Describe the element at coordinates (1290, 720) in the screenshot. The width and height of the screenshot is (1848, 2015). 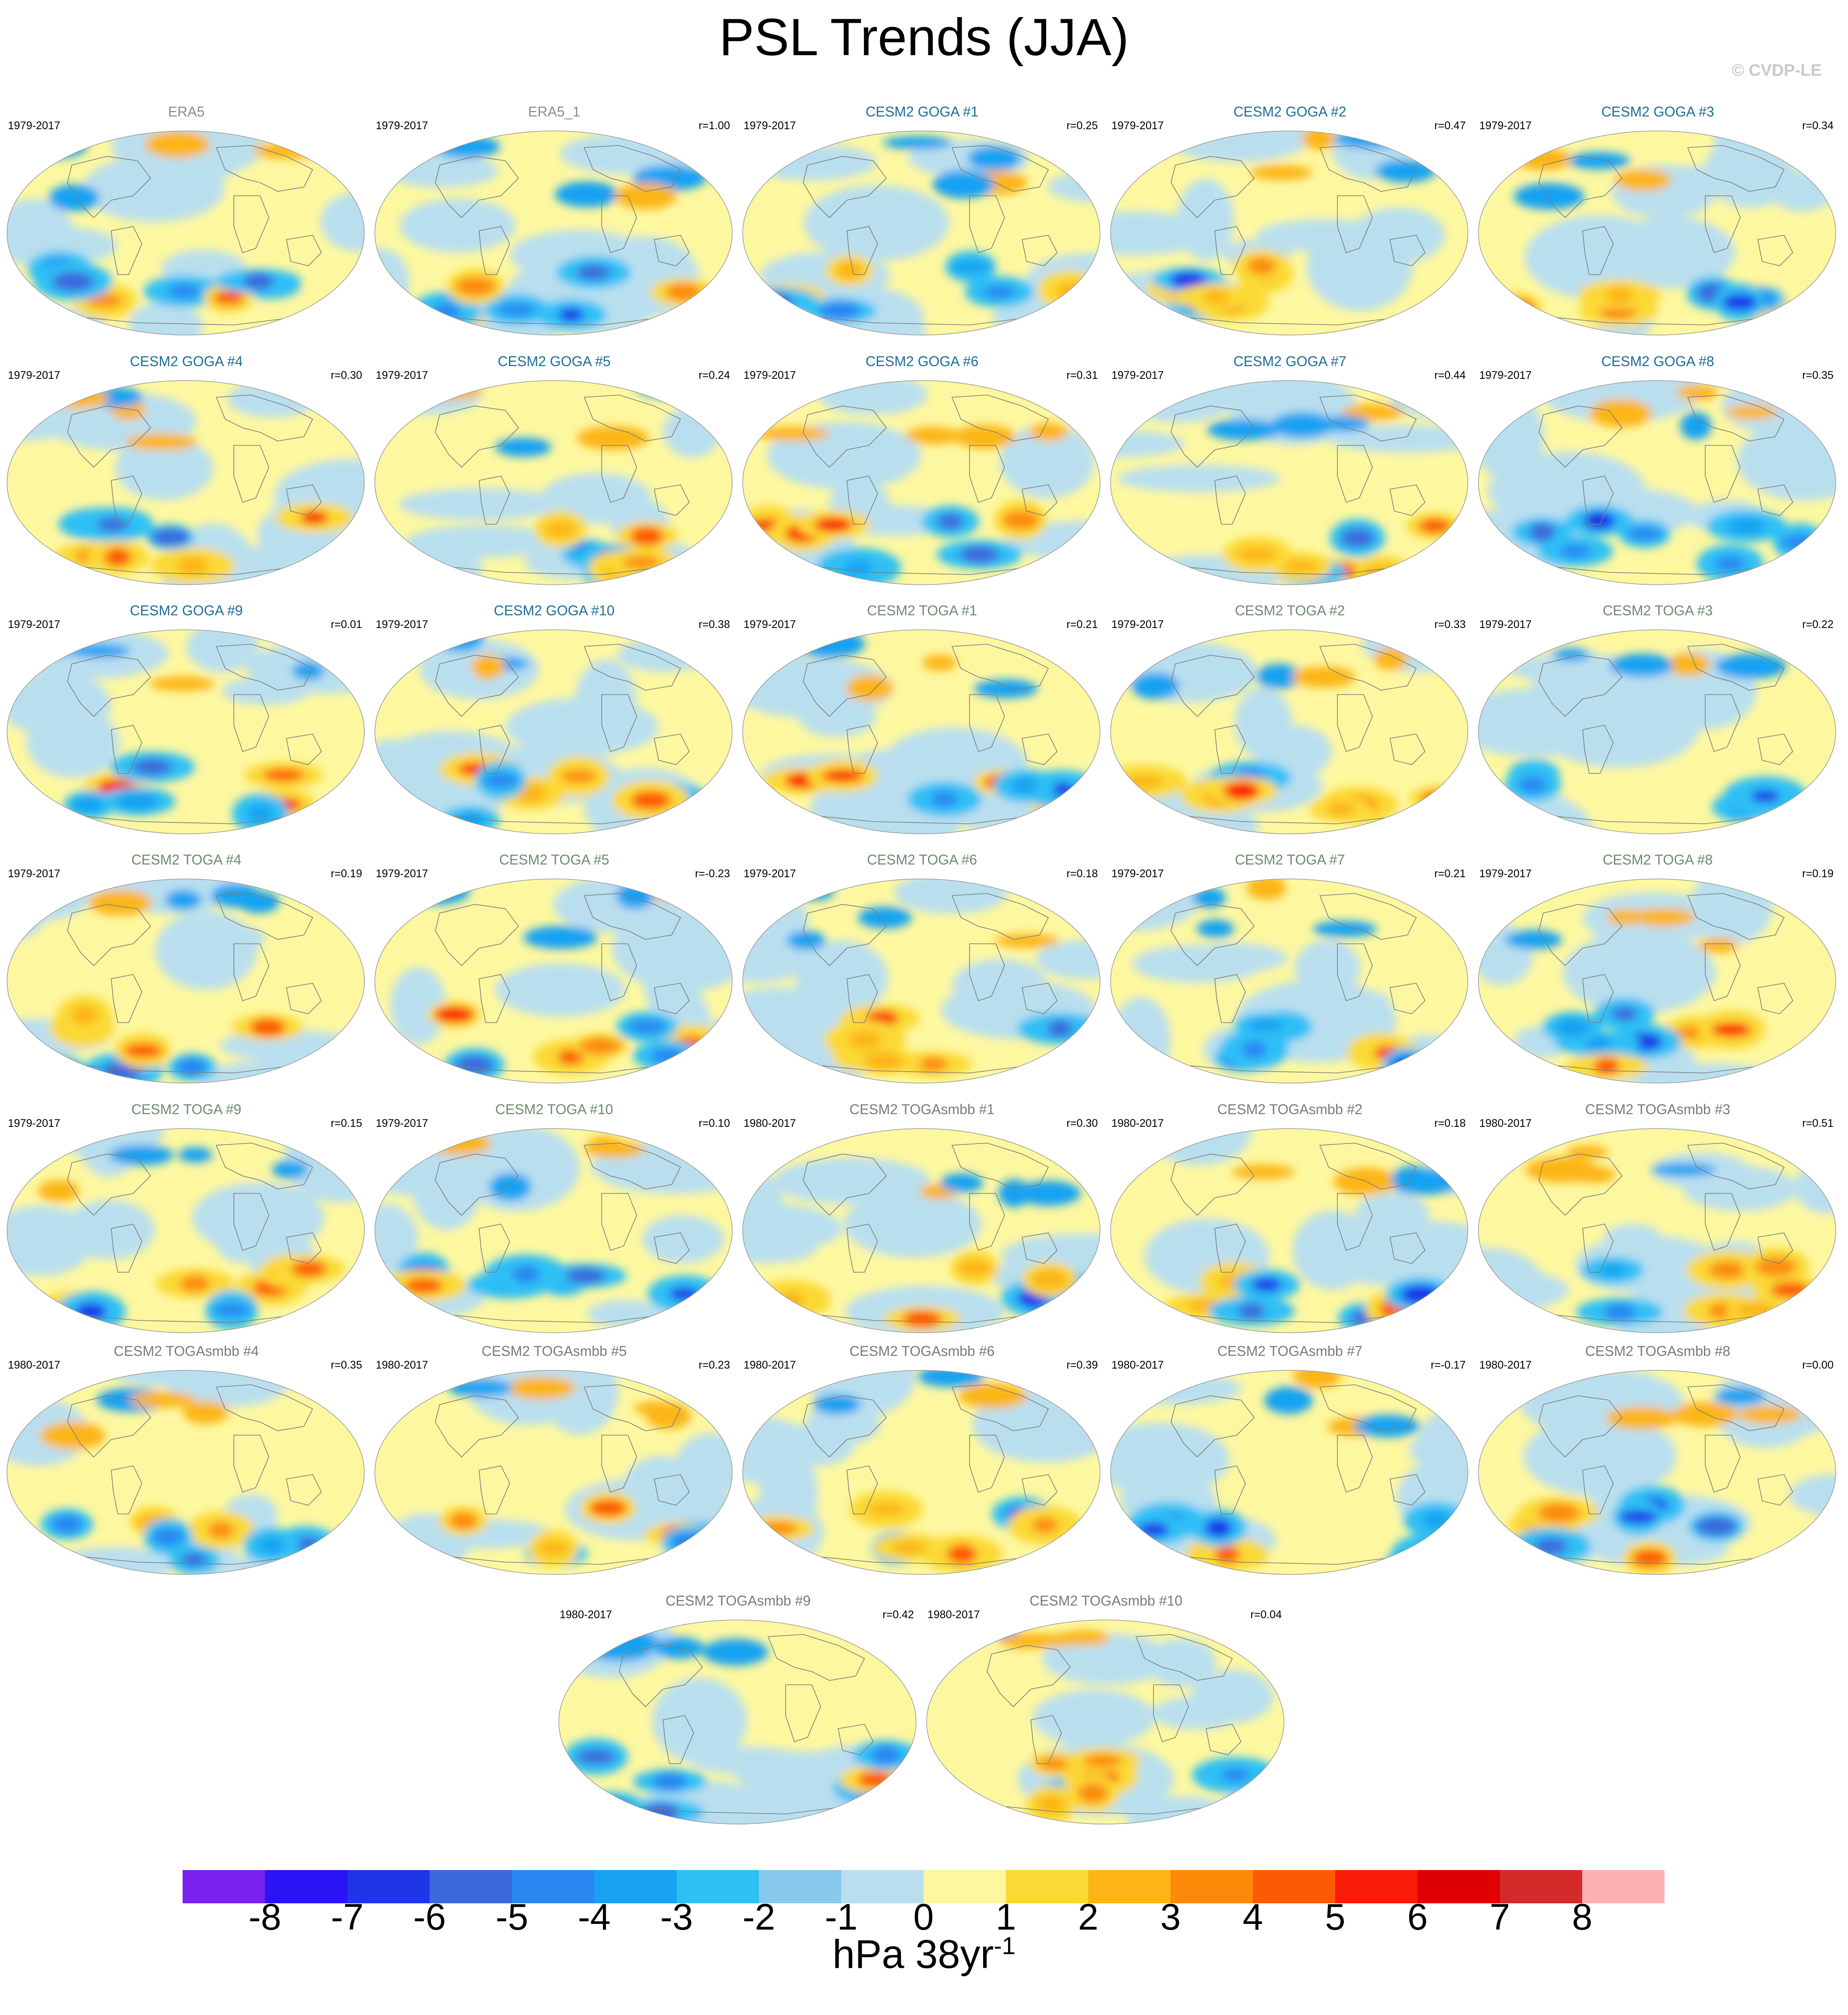
I see `map-panel: CESM2 TOGA #2 1979-2017 r=0.33` at that location.